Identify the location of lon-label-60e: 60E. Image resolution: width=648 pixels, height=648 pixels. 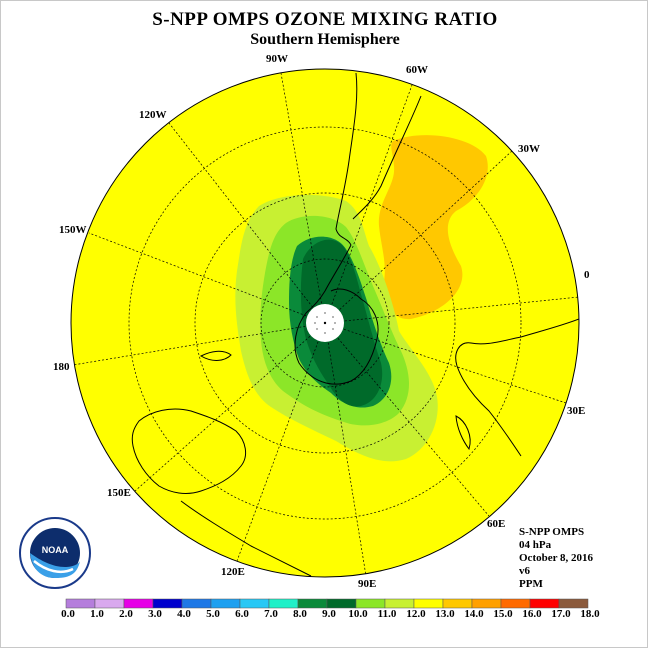
(496, 524).